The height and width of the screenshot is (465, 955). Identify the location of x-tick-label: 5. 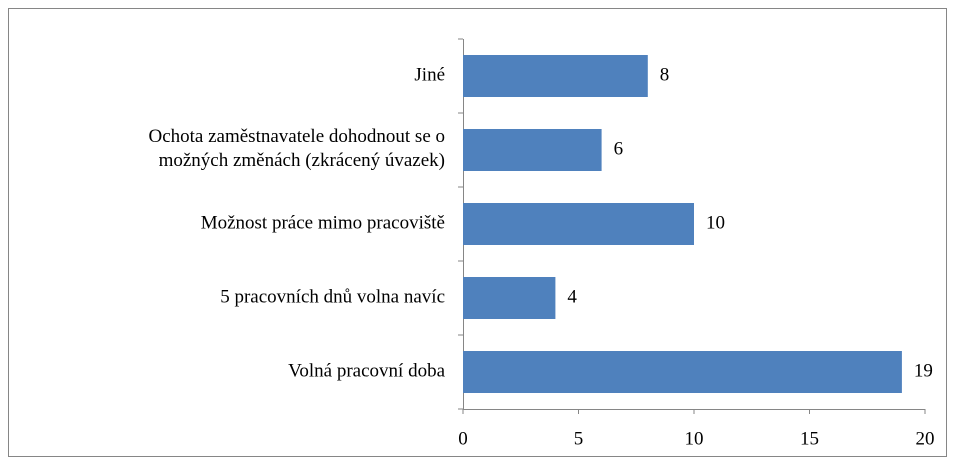
(579, 438).